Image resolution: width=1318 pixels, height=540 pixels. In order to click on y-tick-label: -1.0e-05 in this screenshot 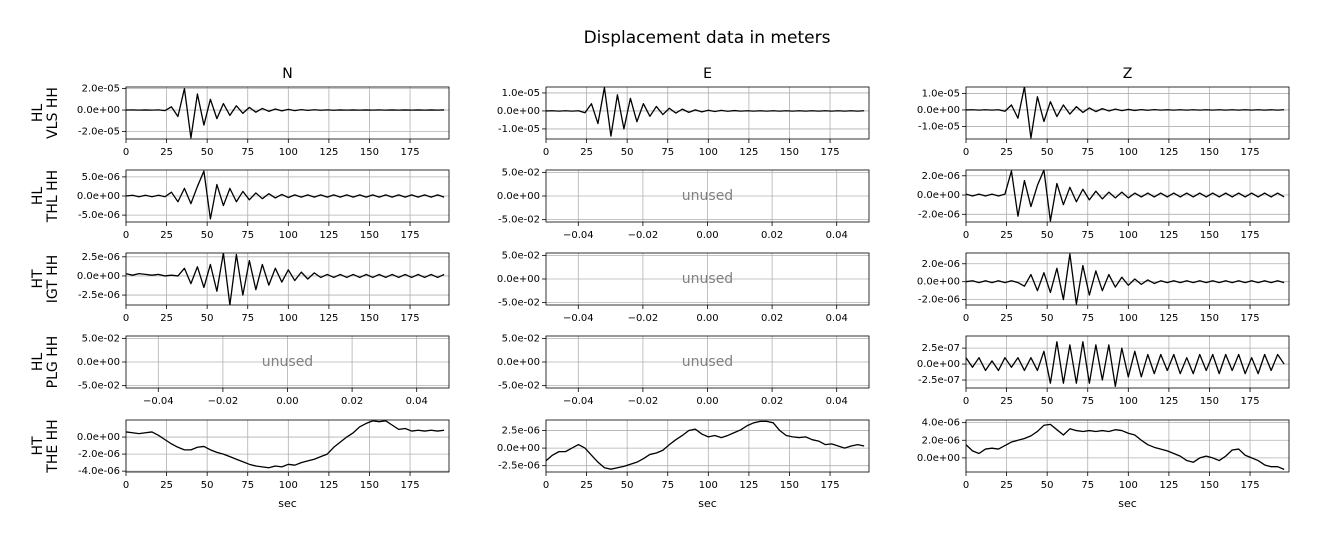, I will do `click(519, 129)`.